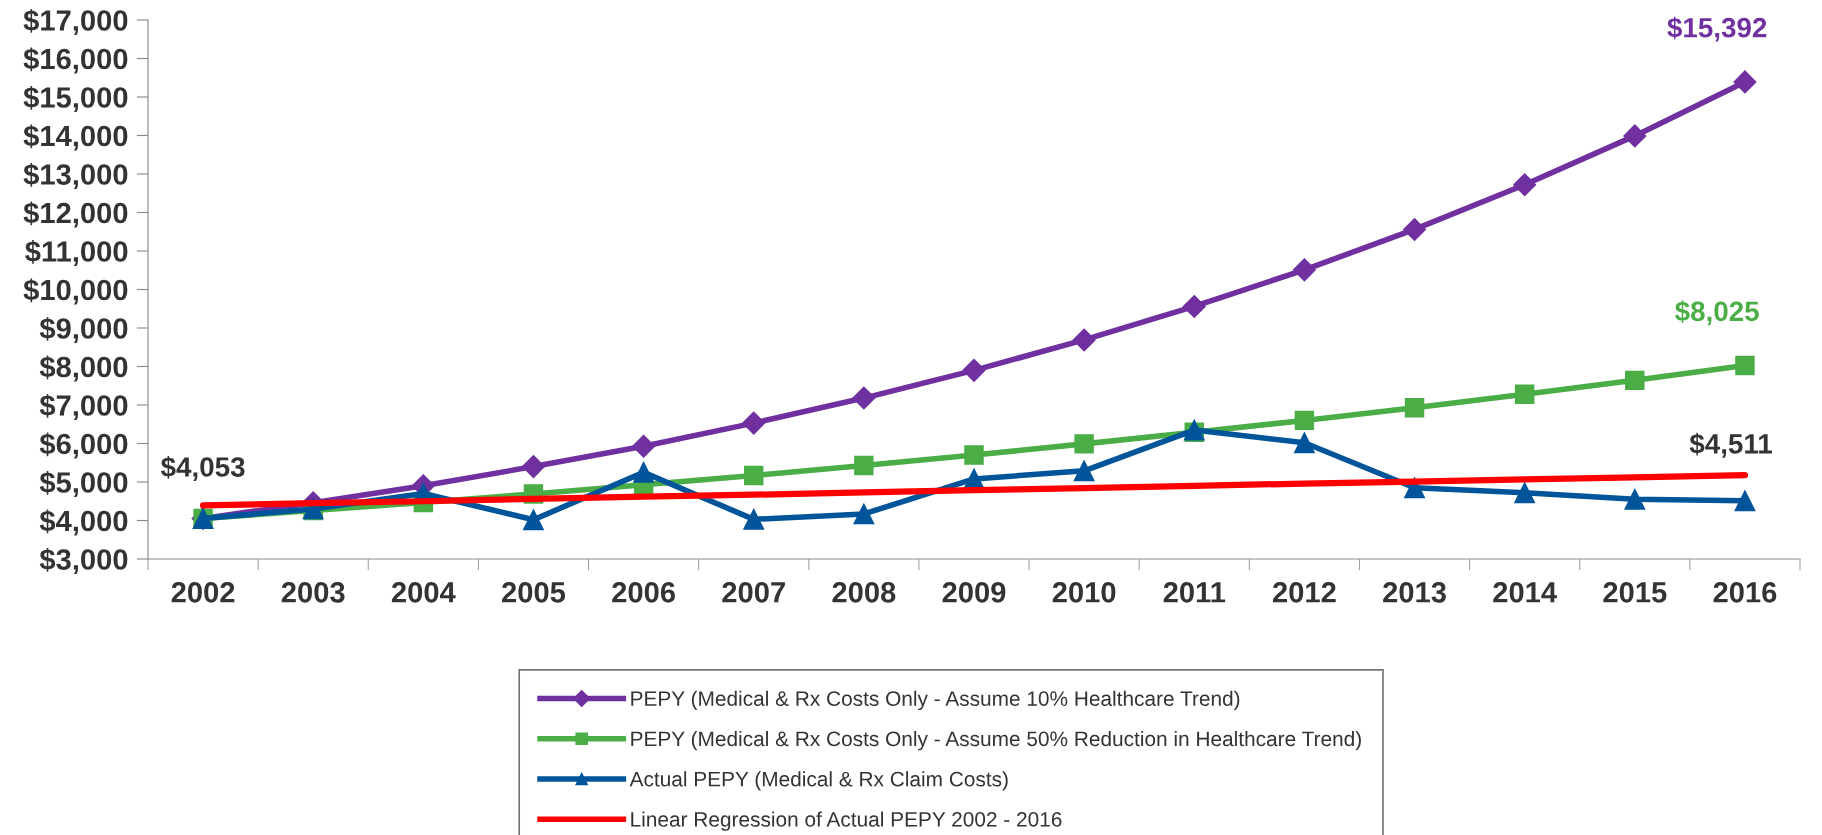  What do you see at coordinates (1414, 592) in the screenshot?
I see `x-tick-label: 2013` at bounding box center [1414, 592].